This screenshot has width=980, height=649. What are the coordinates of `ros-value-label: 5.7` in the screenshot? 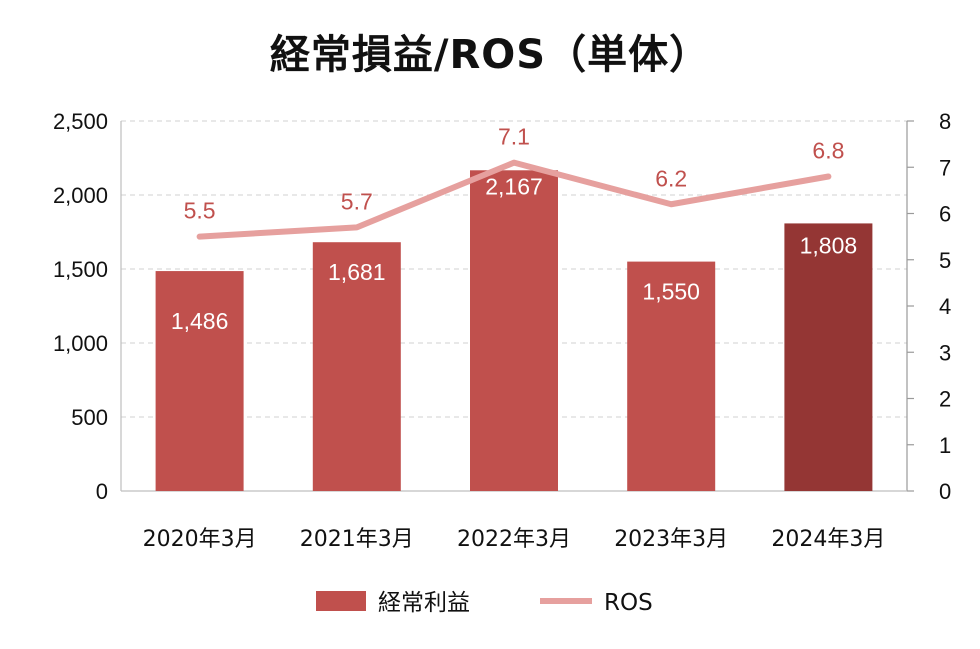 It's located at (357, 201).